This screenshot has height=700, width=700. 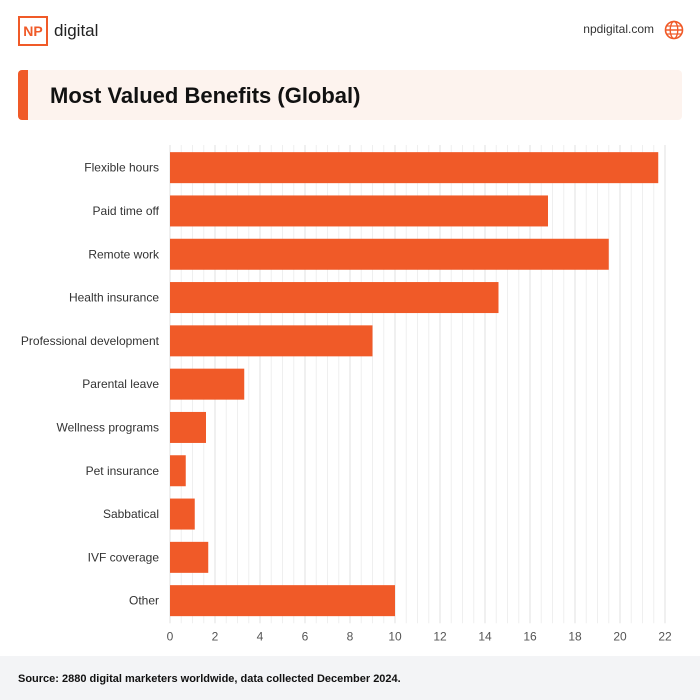 I want to click on logo-mark: NP, so click(x=33, y=31).